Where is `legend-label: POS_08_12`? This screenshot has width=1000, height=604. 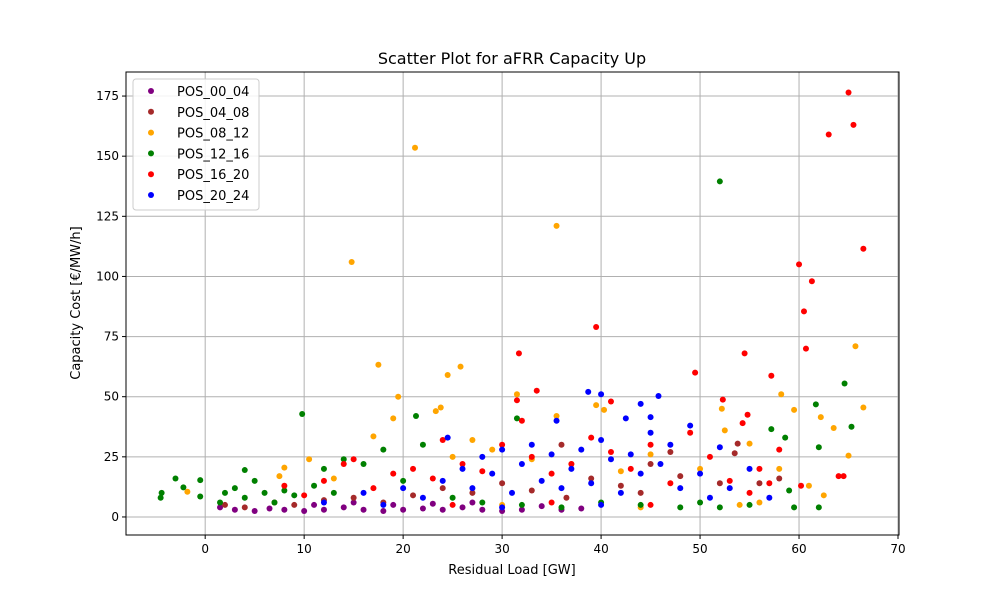
legend-label: POS_08_12 is located at coordinates (213, 134).